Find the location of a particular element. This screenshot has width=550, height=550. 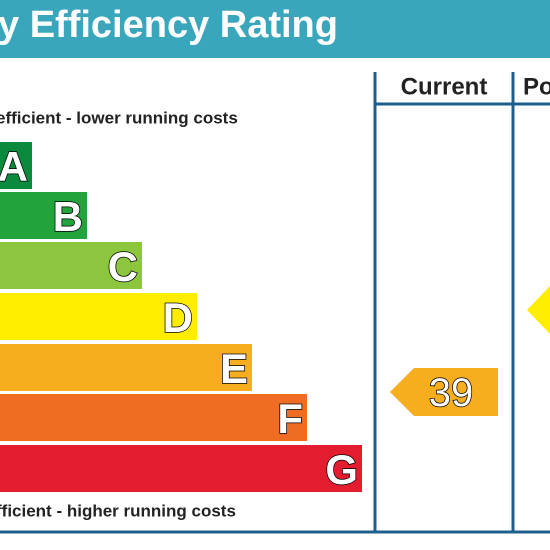

band-letter: E is located at coordinates (234, 368).